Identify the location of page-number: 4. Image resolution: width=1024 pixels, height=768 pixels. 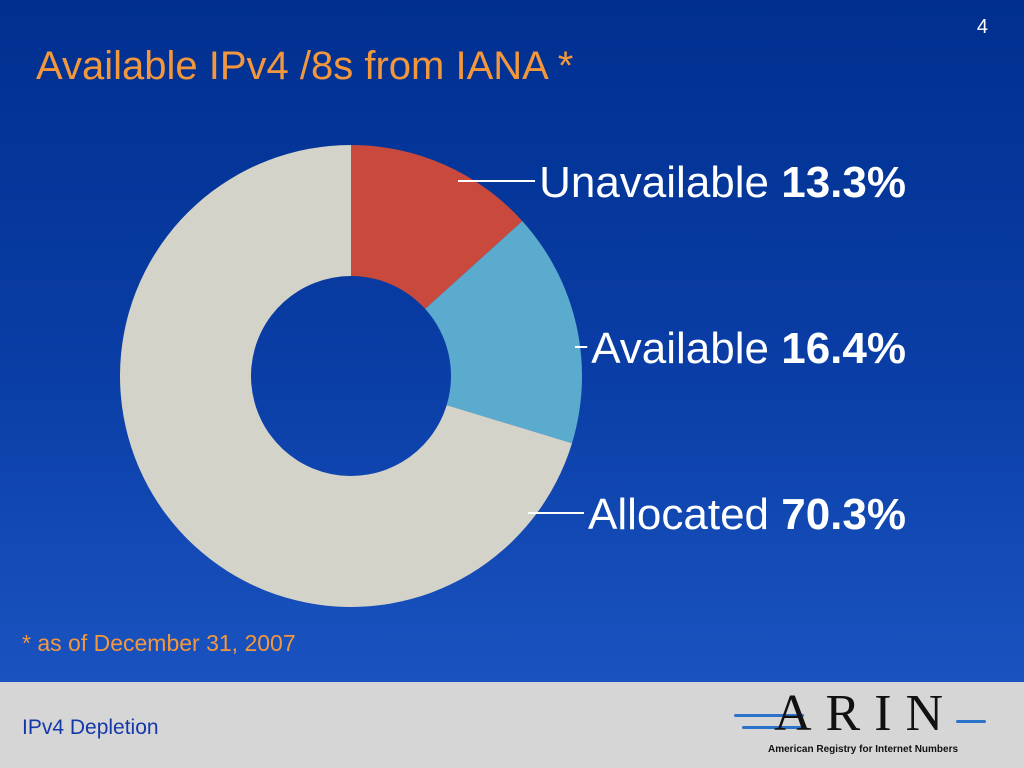
(982, 27).